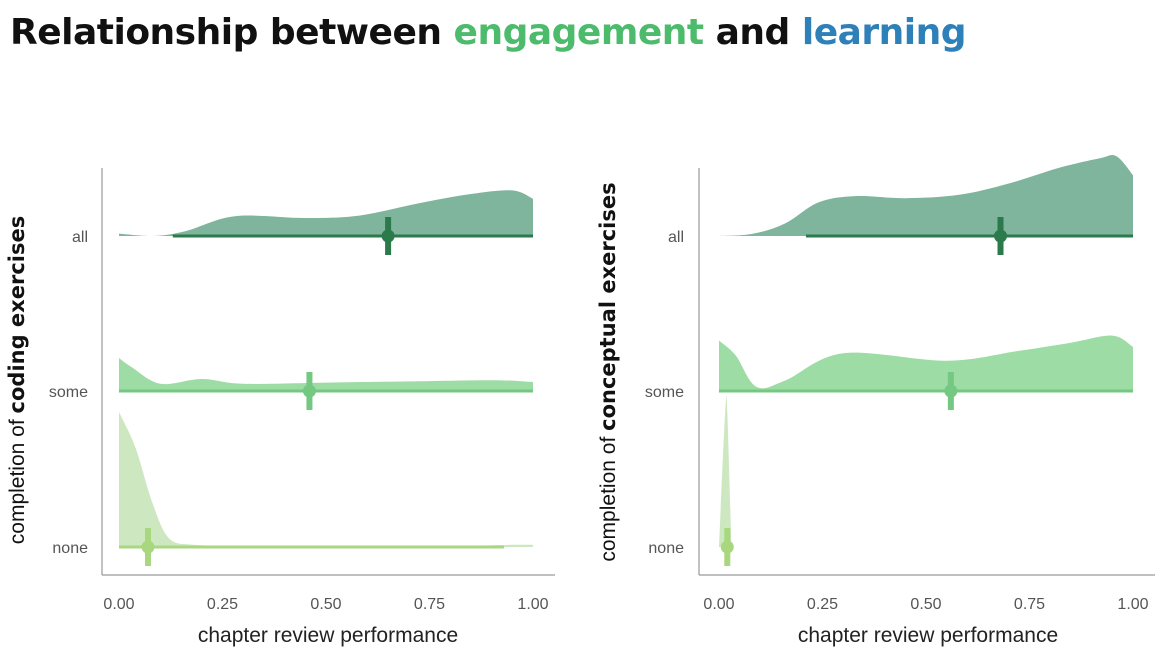 The width and height of the screenshot is (1164, 656). I want to click on title-middle: and, so click(752, 32).